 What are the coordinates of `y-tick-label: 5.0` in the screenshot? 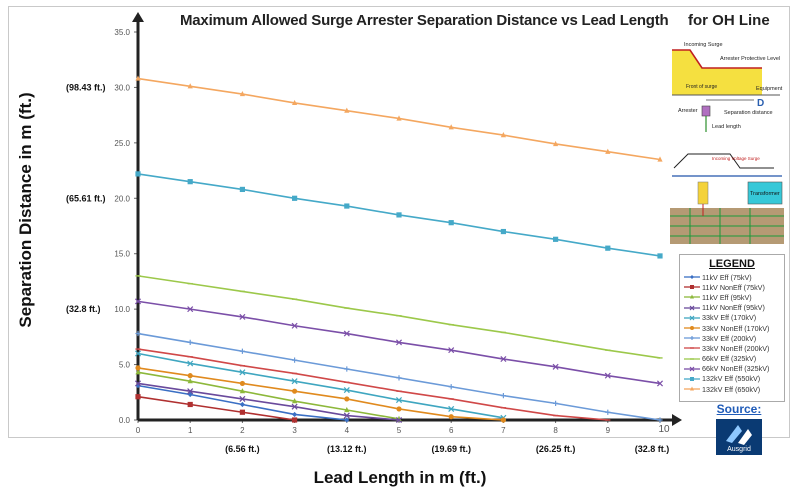 It's located at (125, 365).